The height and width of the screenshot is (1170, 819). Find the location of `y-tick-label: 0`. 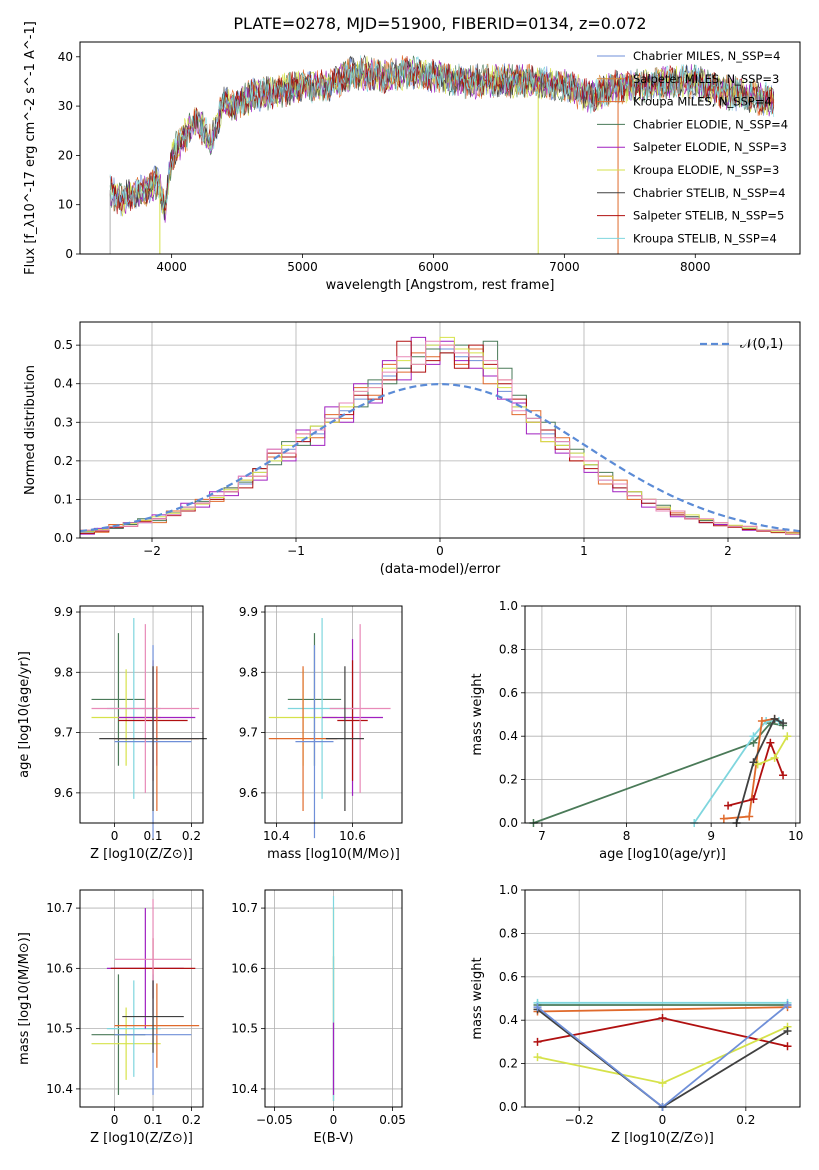

y-tick-label: 0 is located at coordinates (69, 254).